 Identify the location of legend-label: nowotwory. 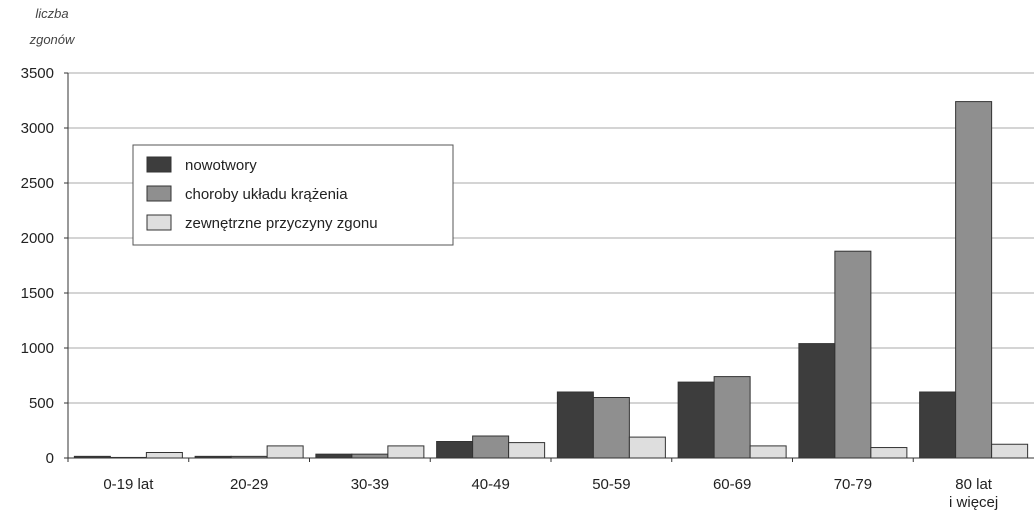
(221, 165).